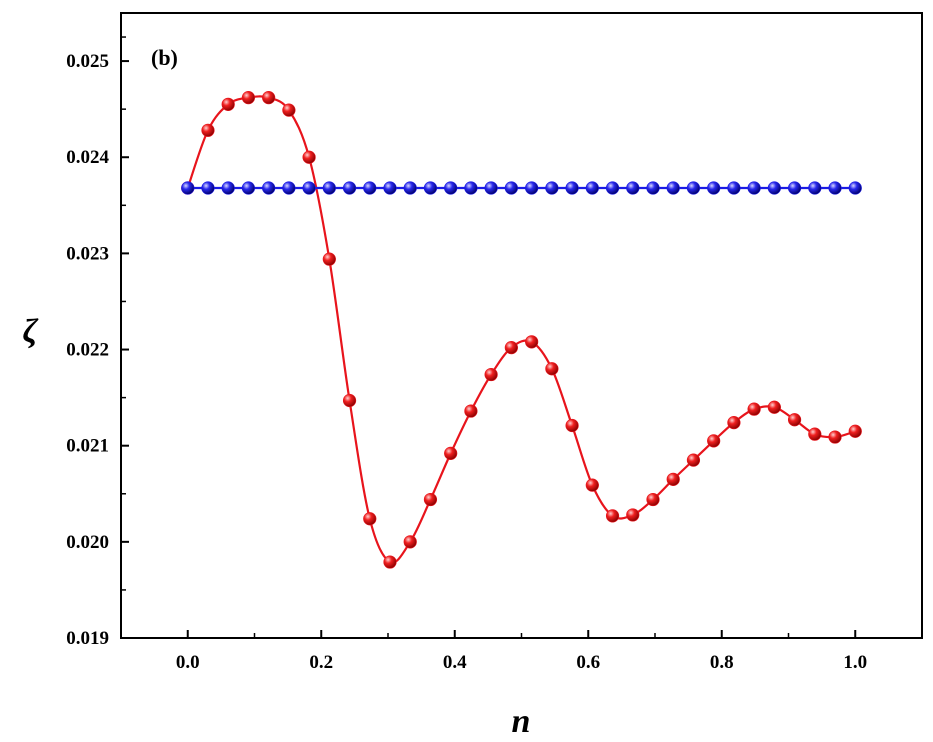 The height and width of the screenshot is (742, 933). I want to click on x-axis-title: n, so click(521, 721).